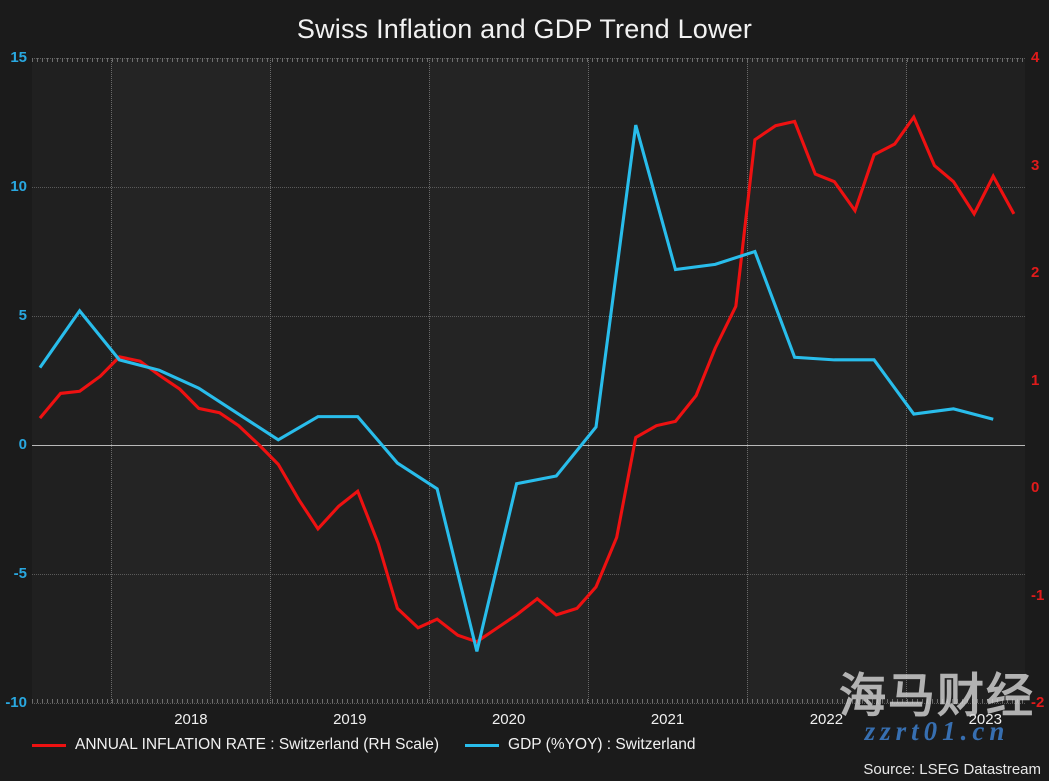 This screenshot has width=1049, height=781. What do you see at coordinates (18, 57) in the screenshot?
I see `y-axis-left-tick: 15` at bounding box center [18, 57].